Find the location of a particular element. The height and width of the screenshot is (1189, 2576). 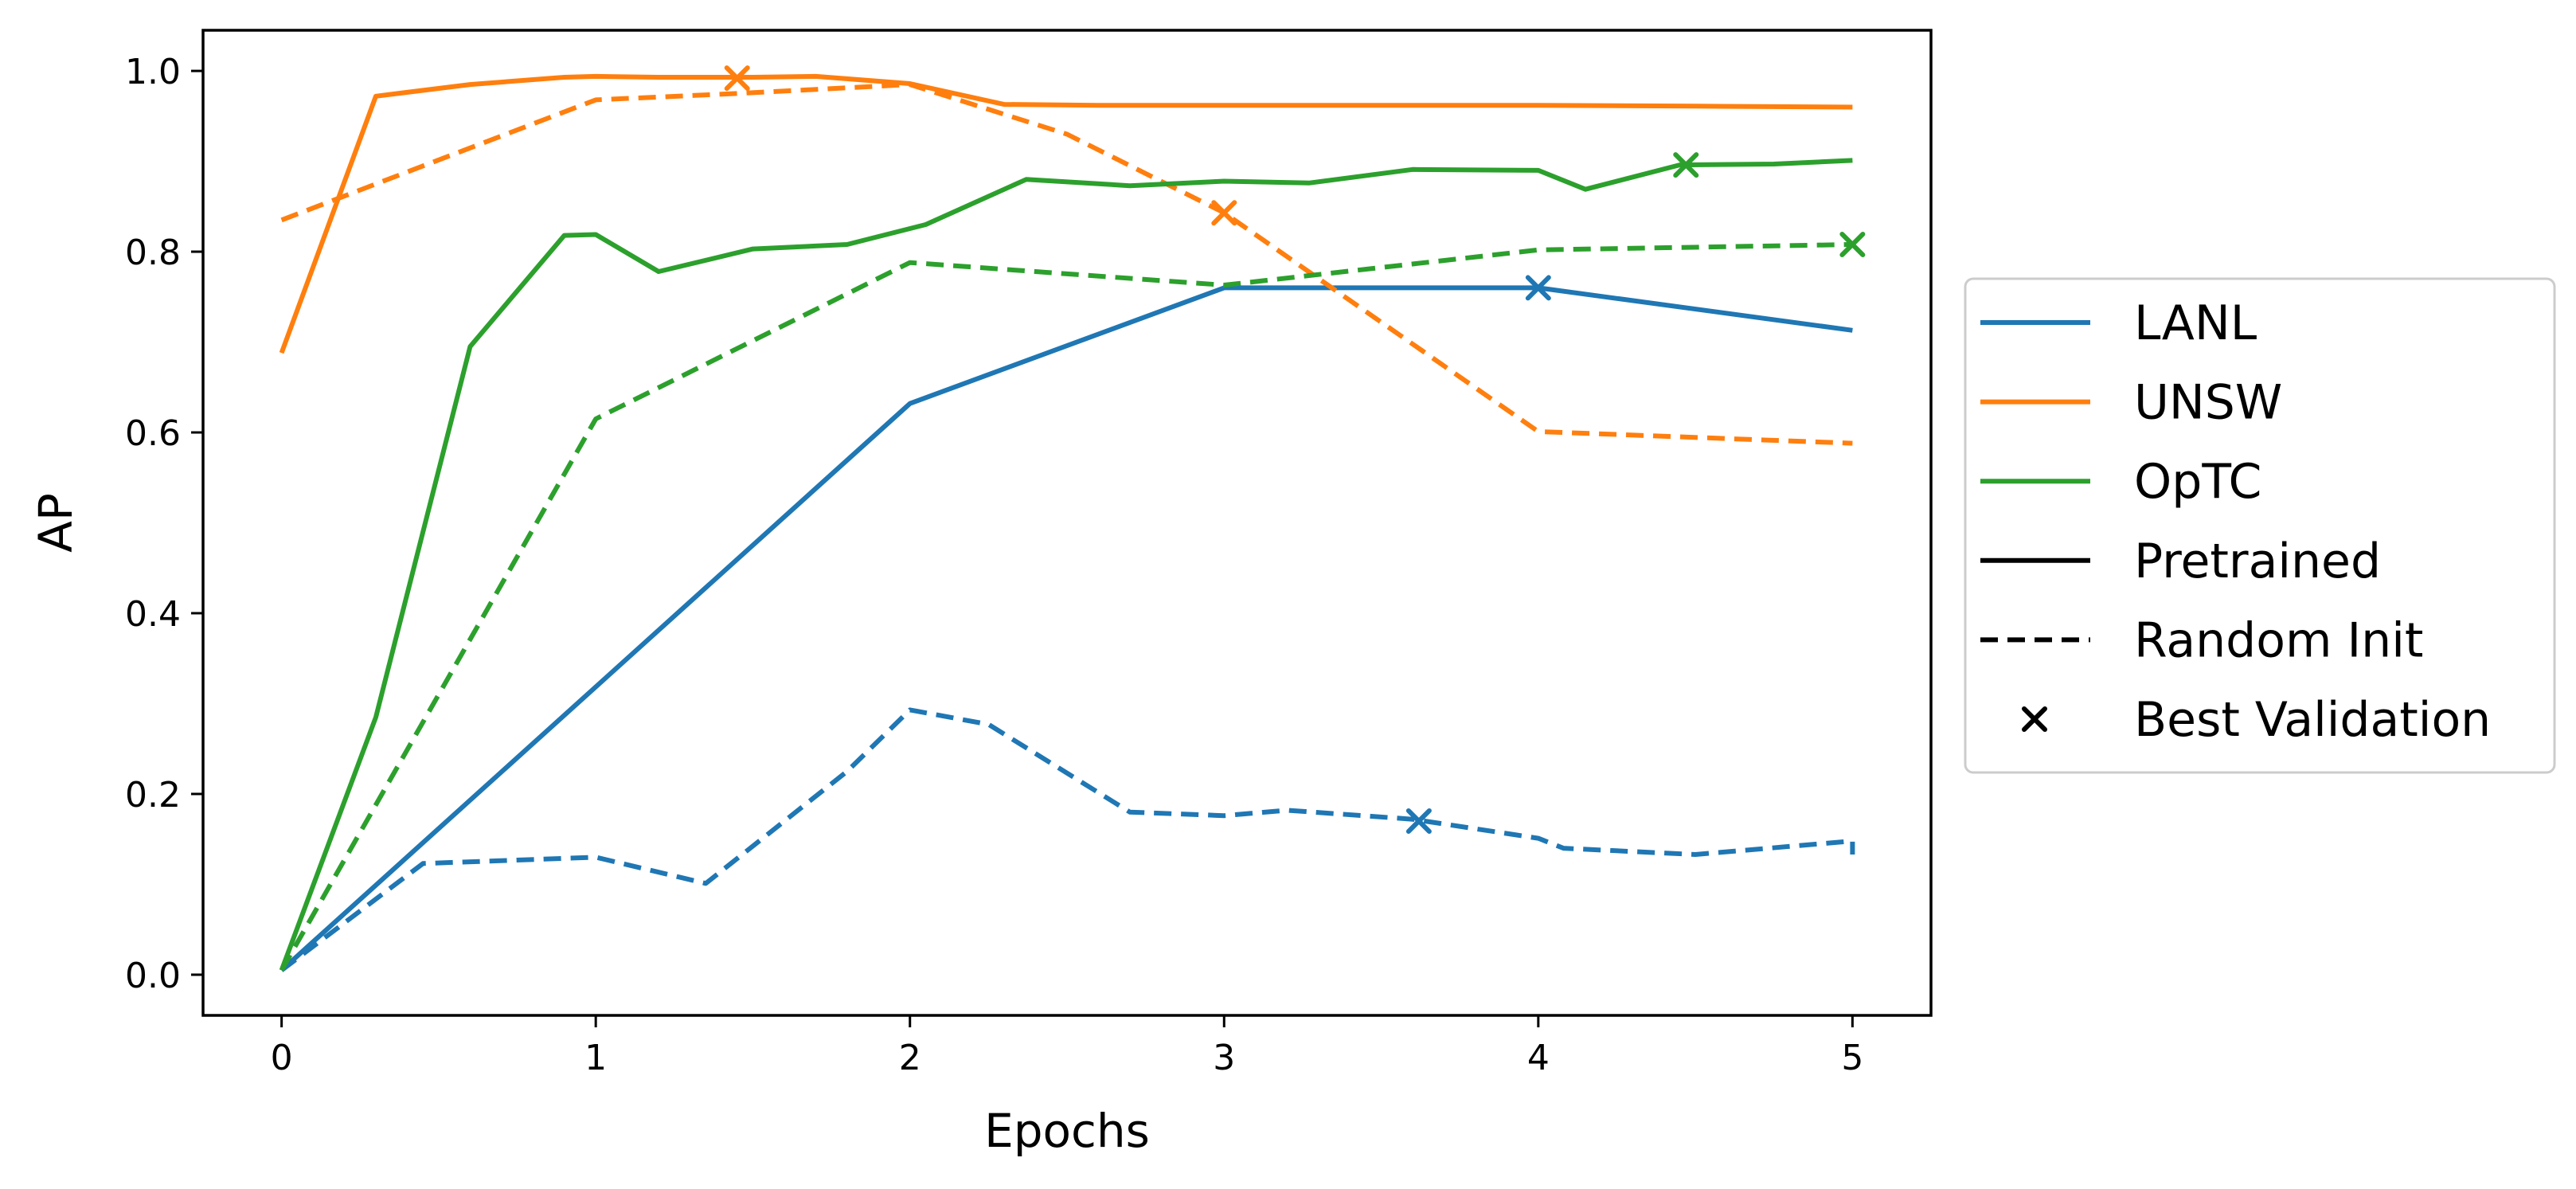

legend-entry: UNSW is located at coordinates (2131, 403).